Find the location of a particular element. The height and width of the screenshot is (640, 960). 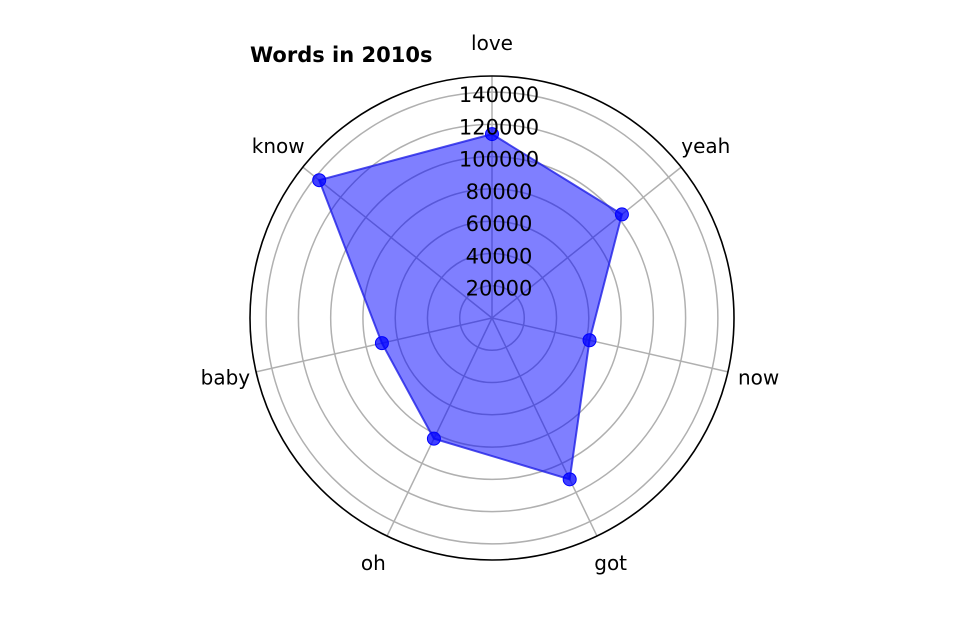

data-point-oh is located at coordinates (433, 438).